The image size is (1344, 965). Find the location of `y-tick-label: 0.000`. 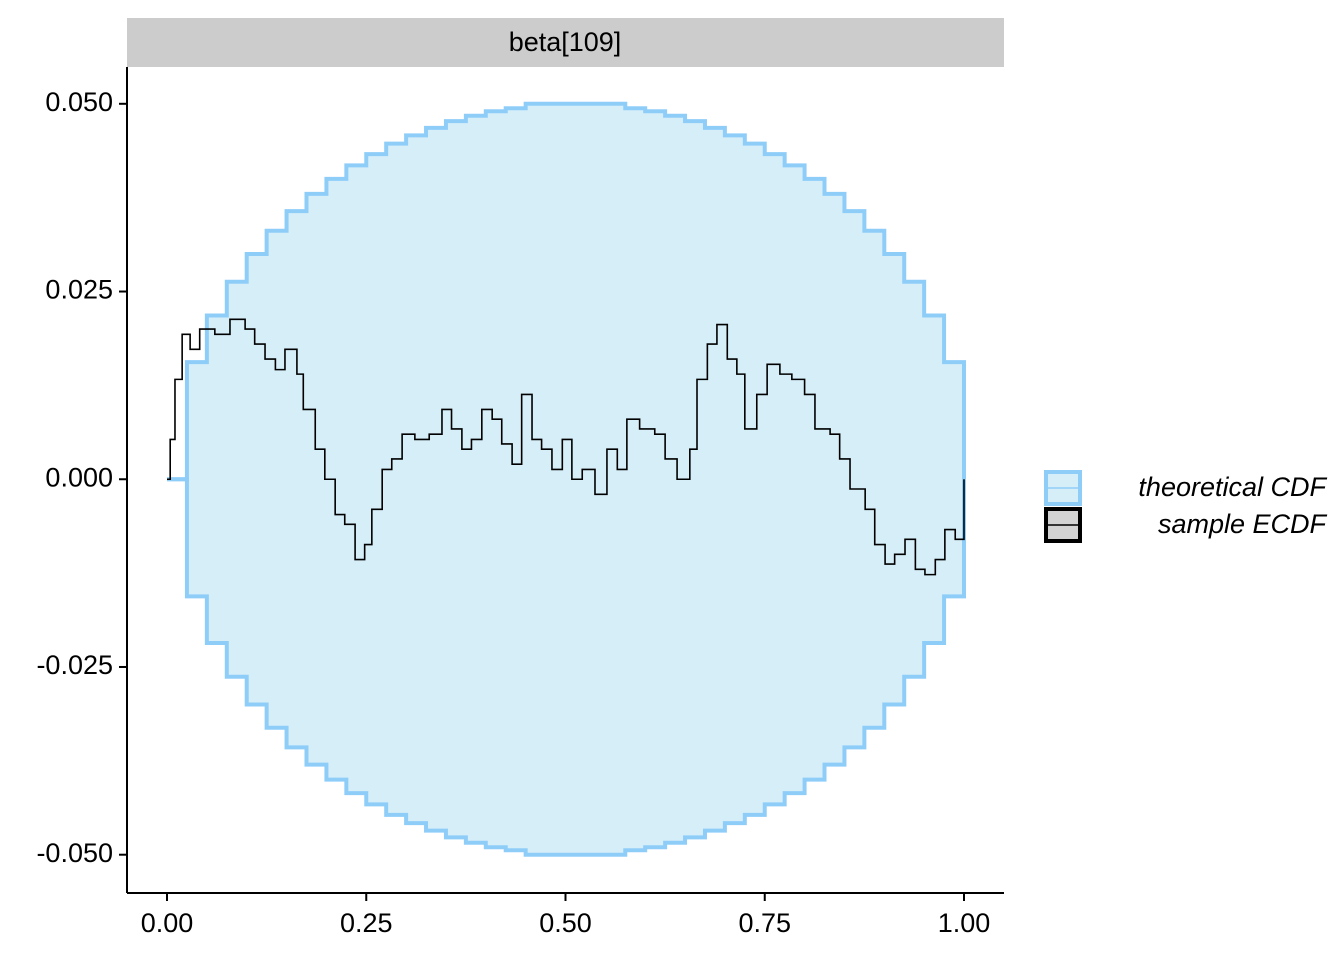

y-tick-label: 0.000 is located at coordinates (79, 477).